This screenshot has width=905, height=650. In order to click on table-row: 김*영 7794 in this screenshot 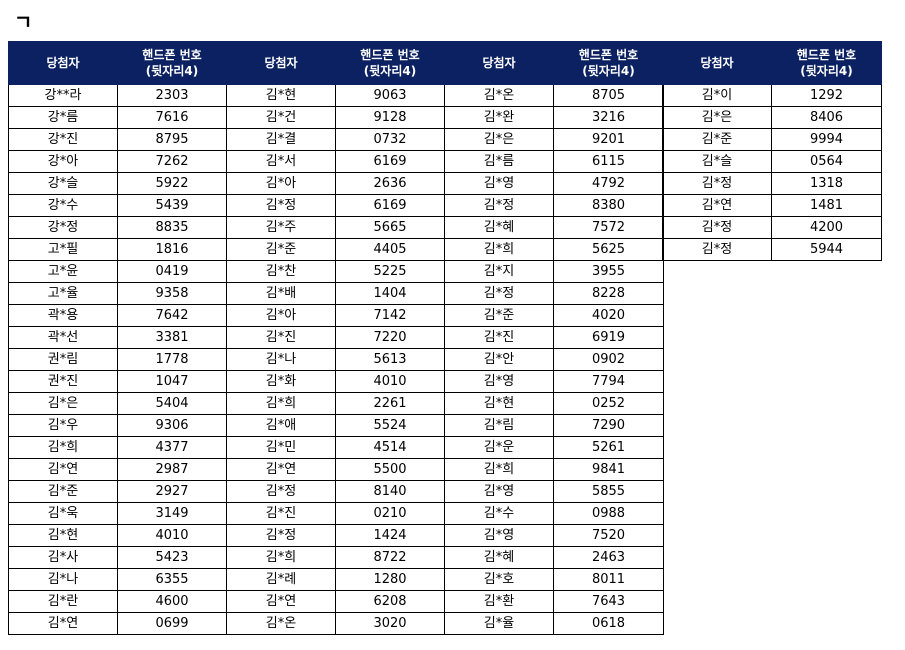, I will do `click(554, 381)`.